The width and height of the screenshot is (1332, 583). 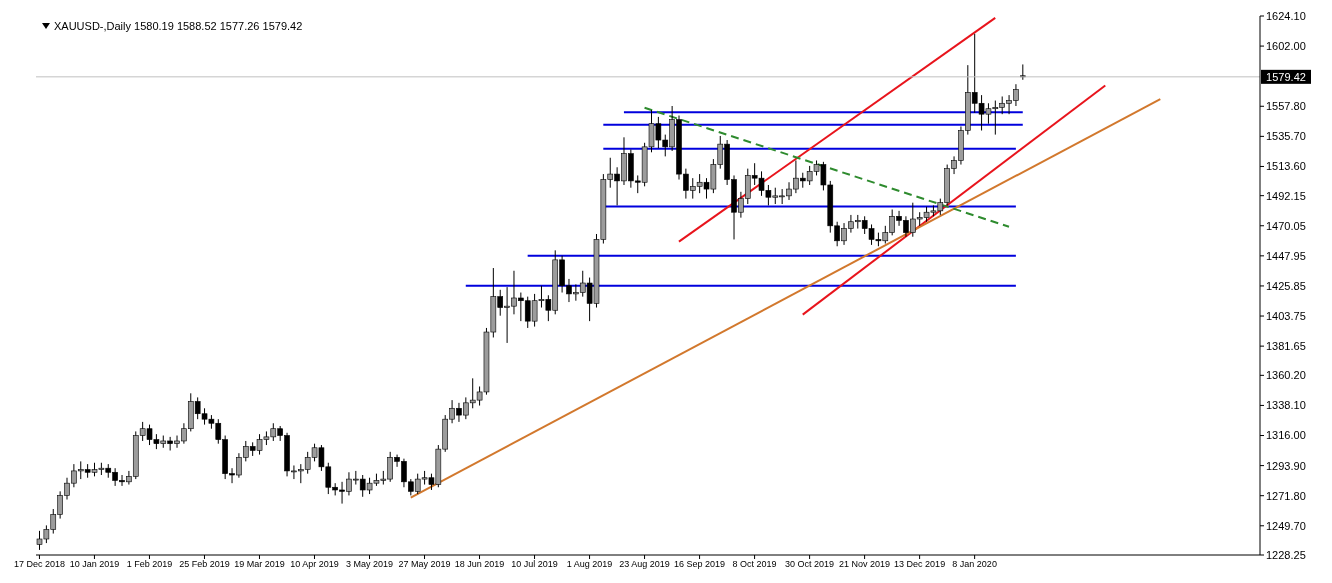 What do you see at coordinates (1286, 375) in the screenshot?
I see `y-tick-label: 1360.20` at bounding box center [1286, 375].